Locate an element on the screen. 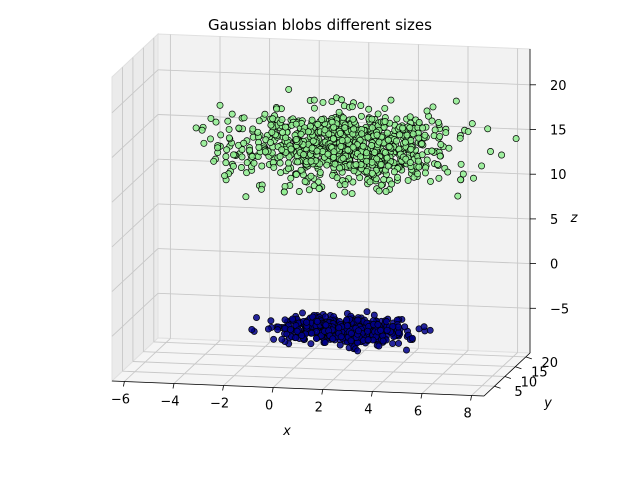 Image resolution: width=640 pixels, height=480 pixels. y-tick-label: 5 is located at coordinates (518, 392).